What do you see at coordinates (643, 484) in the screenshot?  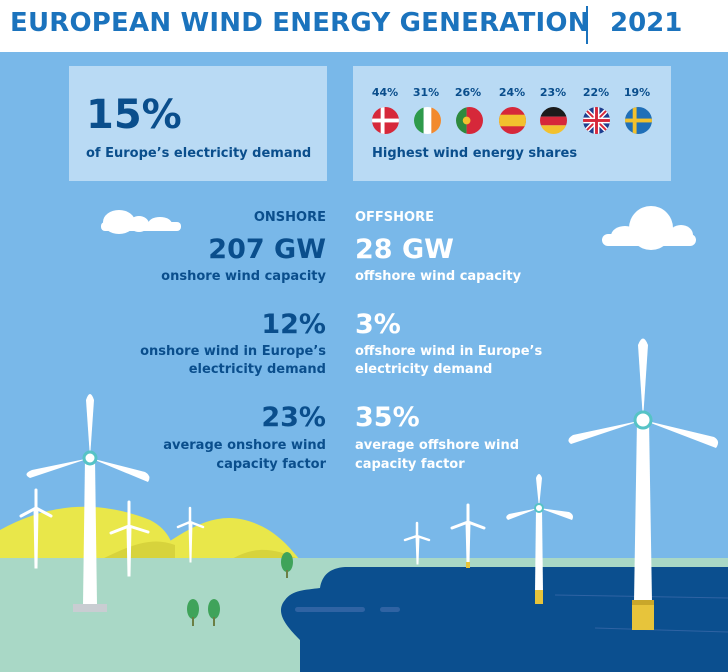 I see `wind-turbine-large-offshore-icon` at bounding box center [643, 484].